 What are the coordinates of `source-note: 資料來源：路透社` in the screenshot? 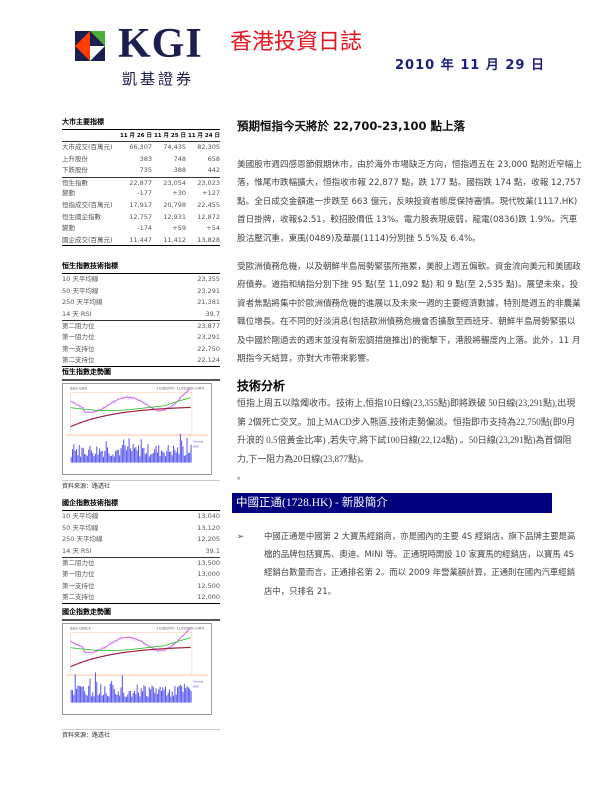 It's located at (141, 485).